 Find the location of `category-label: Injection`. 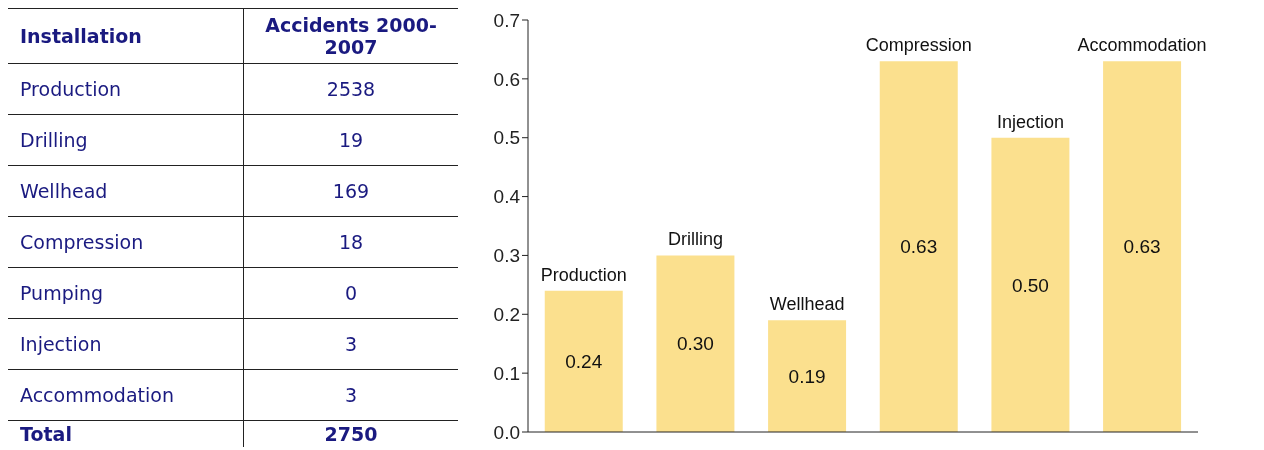

category-label: Injection is located at coordinates (126, 344).